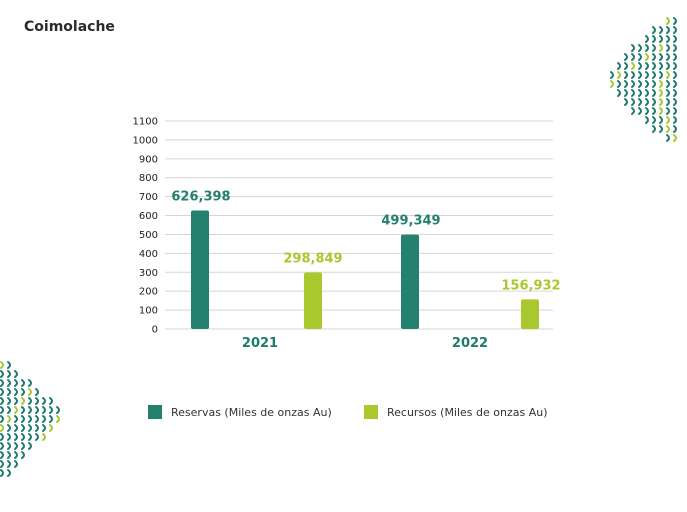  Describe the element at coordinates (69, 27) in the screenshot. I see `page-title: Coimolache` at that location.